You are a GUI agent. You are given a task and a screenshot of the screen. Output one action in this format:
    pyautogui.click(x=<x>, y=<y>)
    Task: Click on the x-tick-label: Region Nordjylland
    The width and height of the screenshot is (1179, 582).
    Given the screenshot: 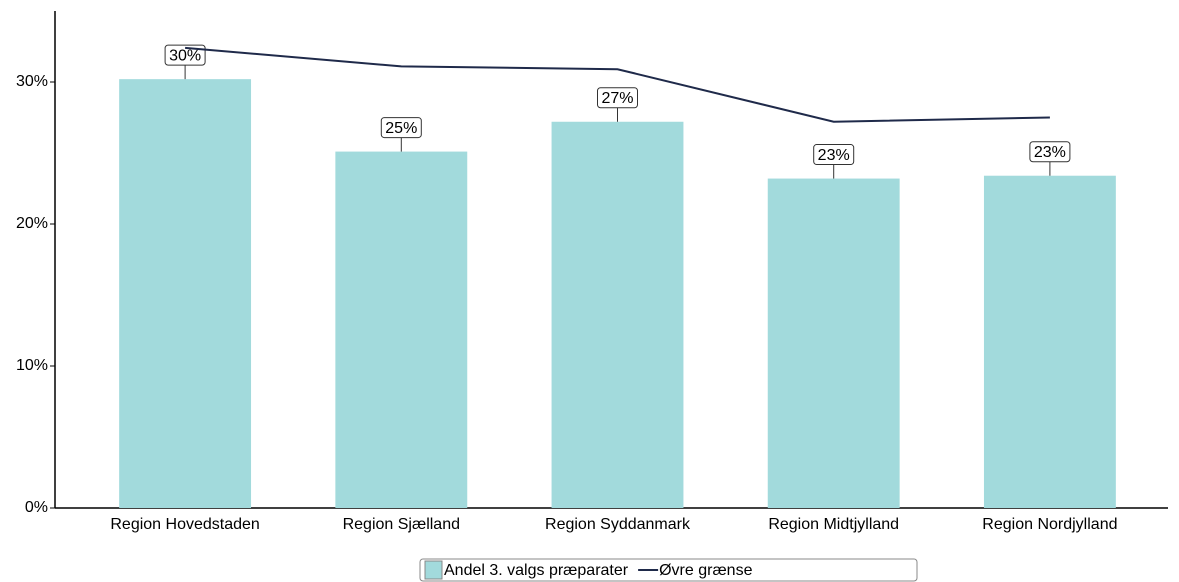 What is the action you would take?
    pyautogui.click(x=1049, y=524)
    